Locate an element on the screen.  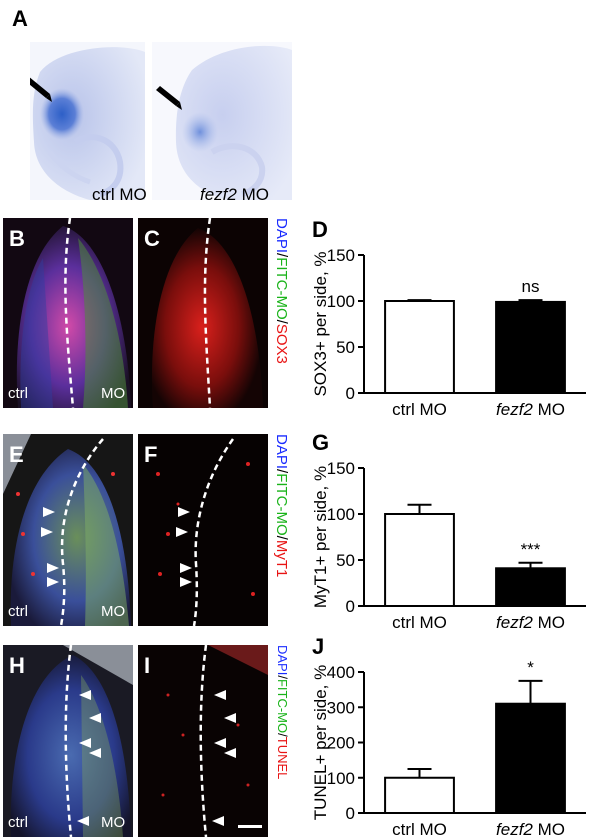
ctrl-label-b: ctrl is located at coordinates (18, 393).